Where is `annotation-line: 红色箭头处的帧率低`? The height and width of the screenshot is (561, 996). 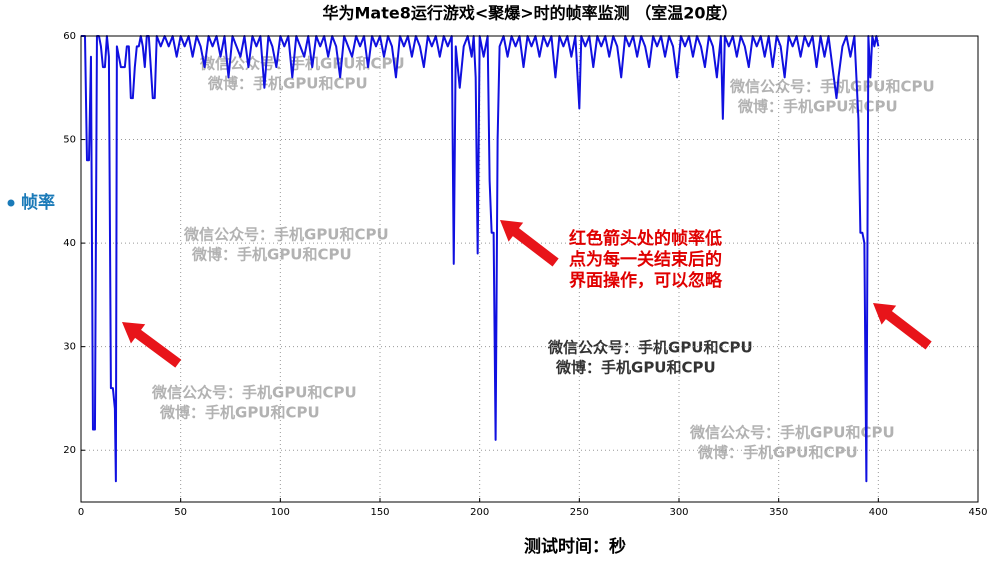
annotation-line: 红色箭头处的帧率低 is located at coordinates (645, 238).